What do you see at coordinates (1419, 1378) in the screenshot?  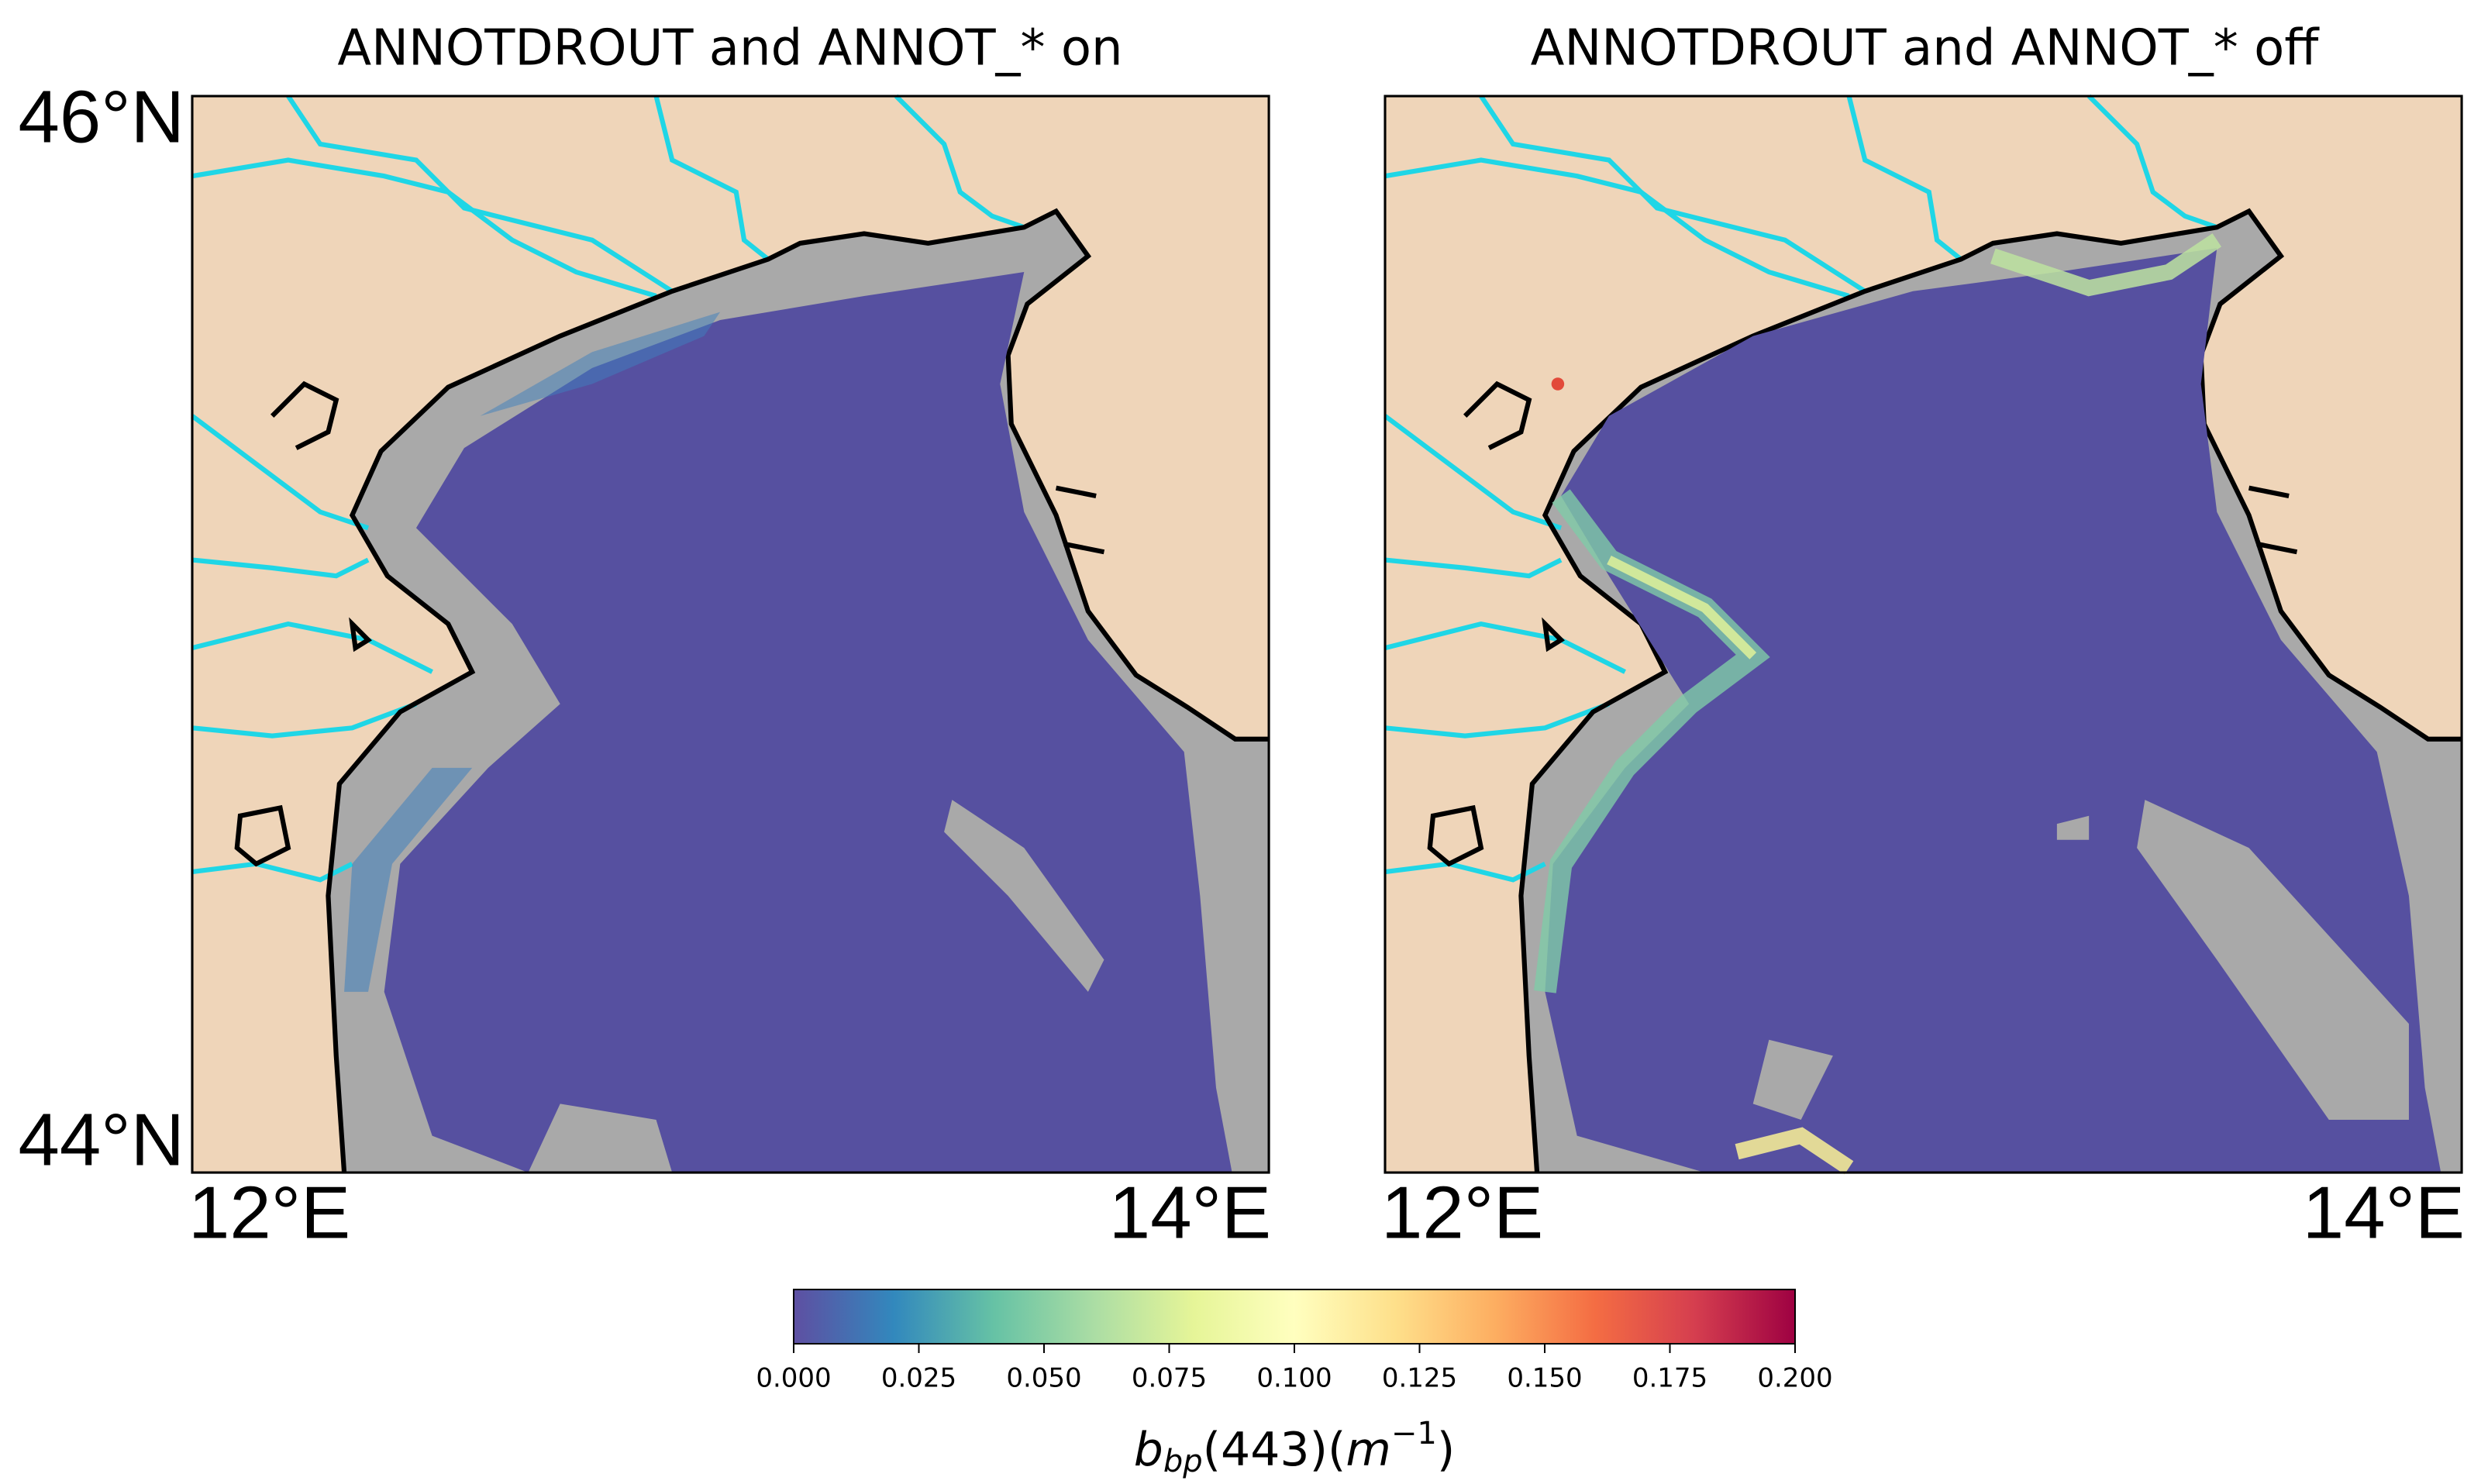 I see `colorbar-tick-label: 0.125` at bounding box center [1419, 1378].